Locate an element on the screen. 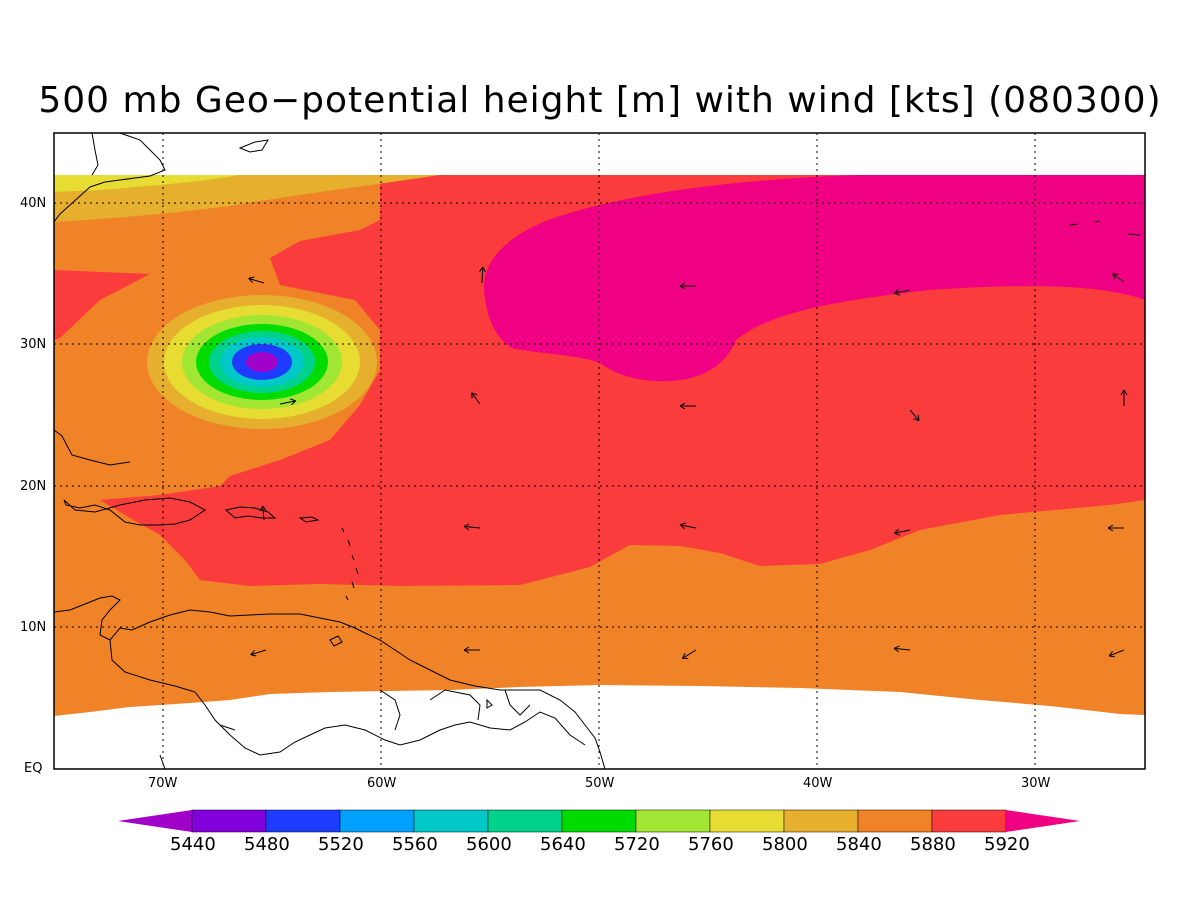 The height and width of the screenshot is (900, 1200). colorbar-min-arrow is located at coordinates (155, 821).